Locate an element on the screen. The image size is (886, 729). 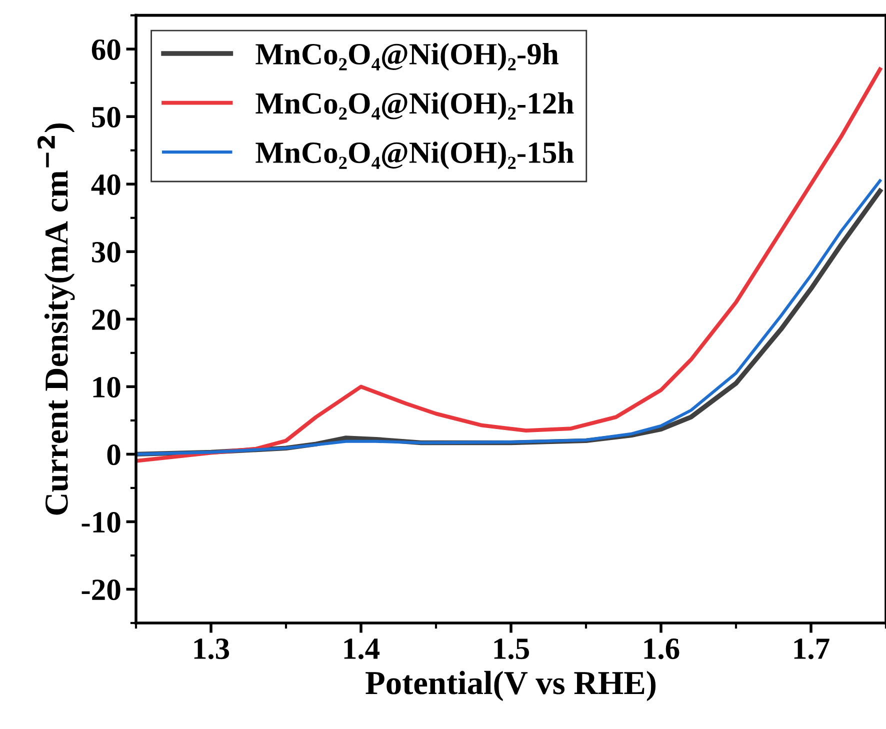
y-tick-label: 0 is located at coordinates (113, 455).